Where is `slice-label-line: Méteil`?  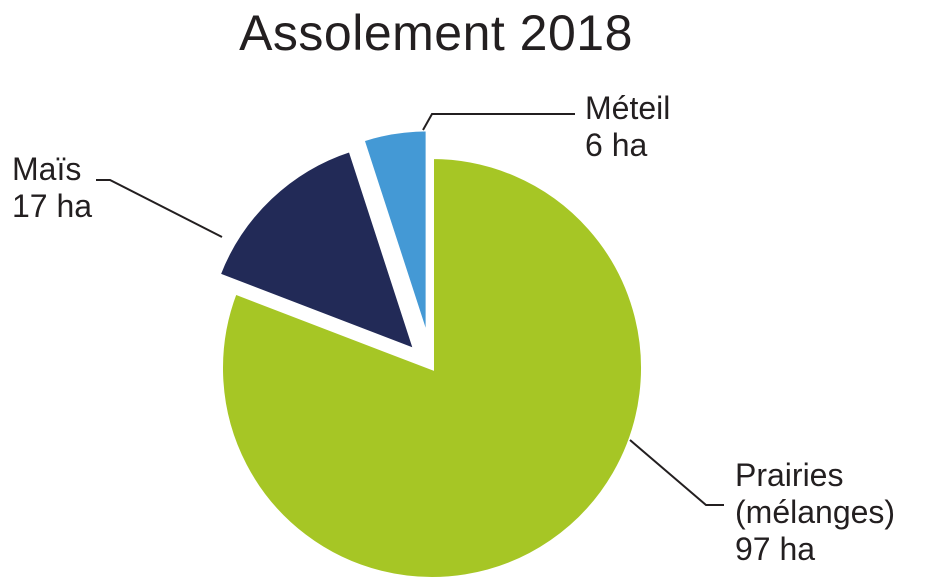
slice-label-line: Méteil is located at coordinates (627, 108).